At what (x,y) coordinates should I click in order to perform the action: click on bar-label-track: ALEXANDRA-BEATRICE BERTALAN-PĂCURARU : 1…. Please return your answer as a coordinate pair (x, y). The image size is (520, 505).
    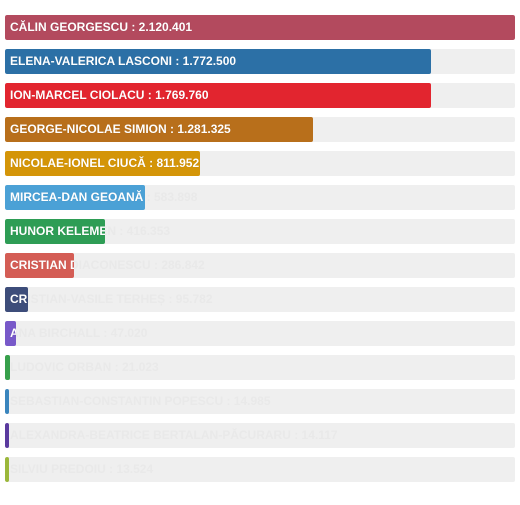
    Looking at the image, I should click on (174, 435).